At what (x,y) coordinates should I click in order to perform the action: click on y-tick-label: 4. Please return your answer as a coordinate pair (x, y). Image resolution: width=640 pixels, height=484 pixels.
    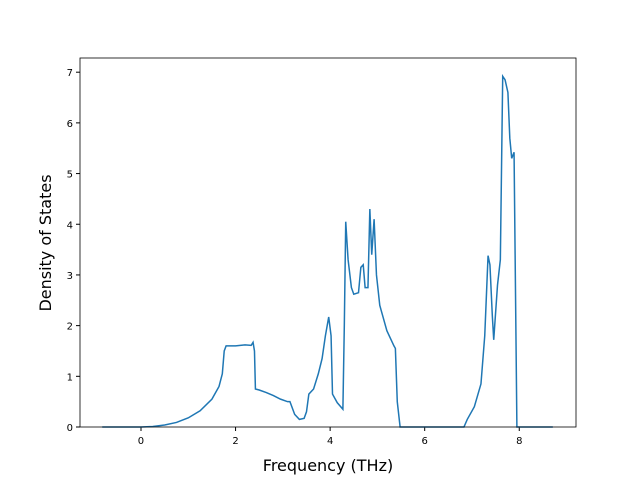
    Looking at the image, I should click on (70, 225).